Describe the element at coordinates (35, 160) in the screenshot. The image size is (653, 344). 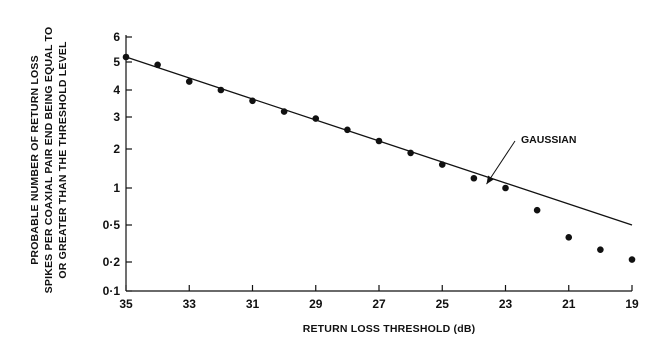
I see `y-axis-title-line: PROBABLE NUMBER OF RETURN LOSS` at that location.